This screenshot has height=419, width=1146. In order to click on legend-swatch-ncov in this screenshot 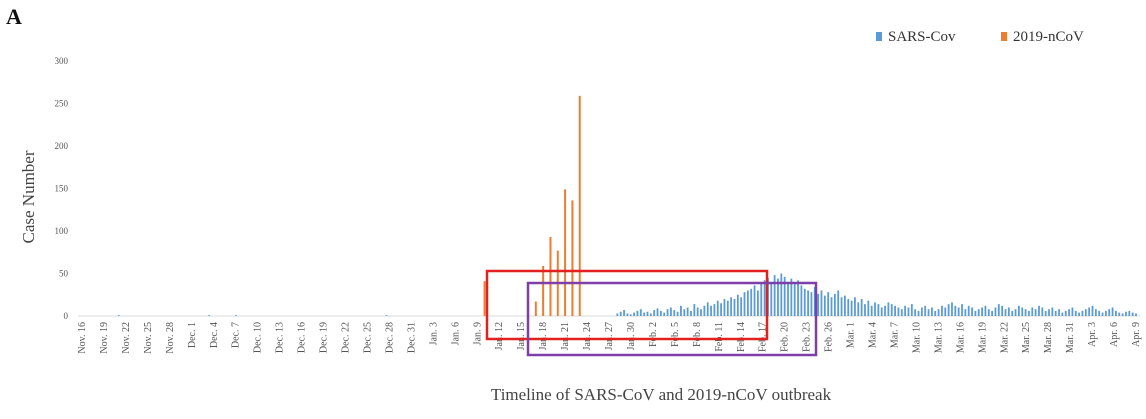, I will do `click(1004, 36)`.